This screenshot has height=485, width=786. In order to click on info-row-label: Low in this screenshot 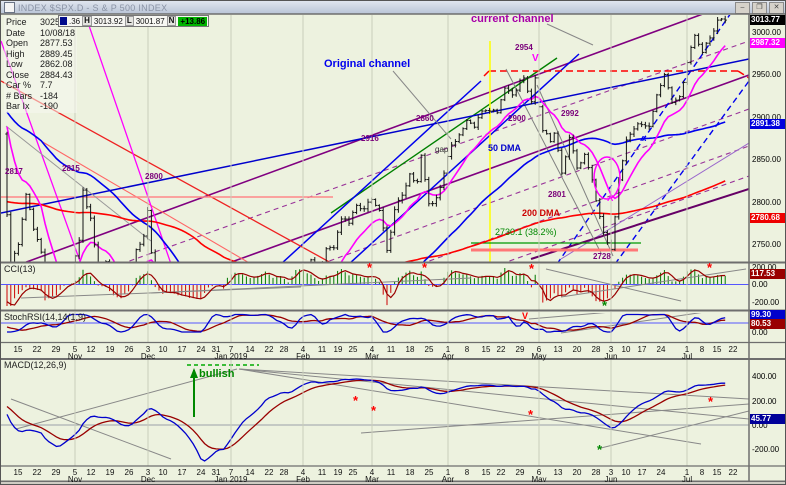, I will do `click(14, 64)`.